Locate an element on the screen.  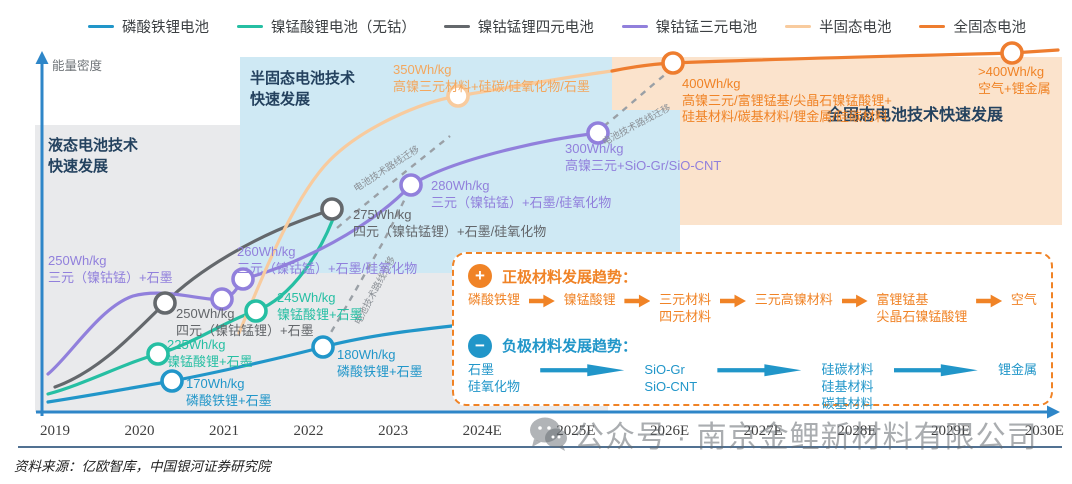
material-ncm-280: 三元（镍钴锰）+石墨/硅氧化物 is located at coordinates (521, 202).